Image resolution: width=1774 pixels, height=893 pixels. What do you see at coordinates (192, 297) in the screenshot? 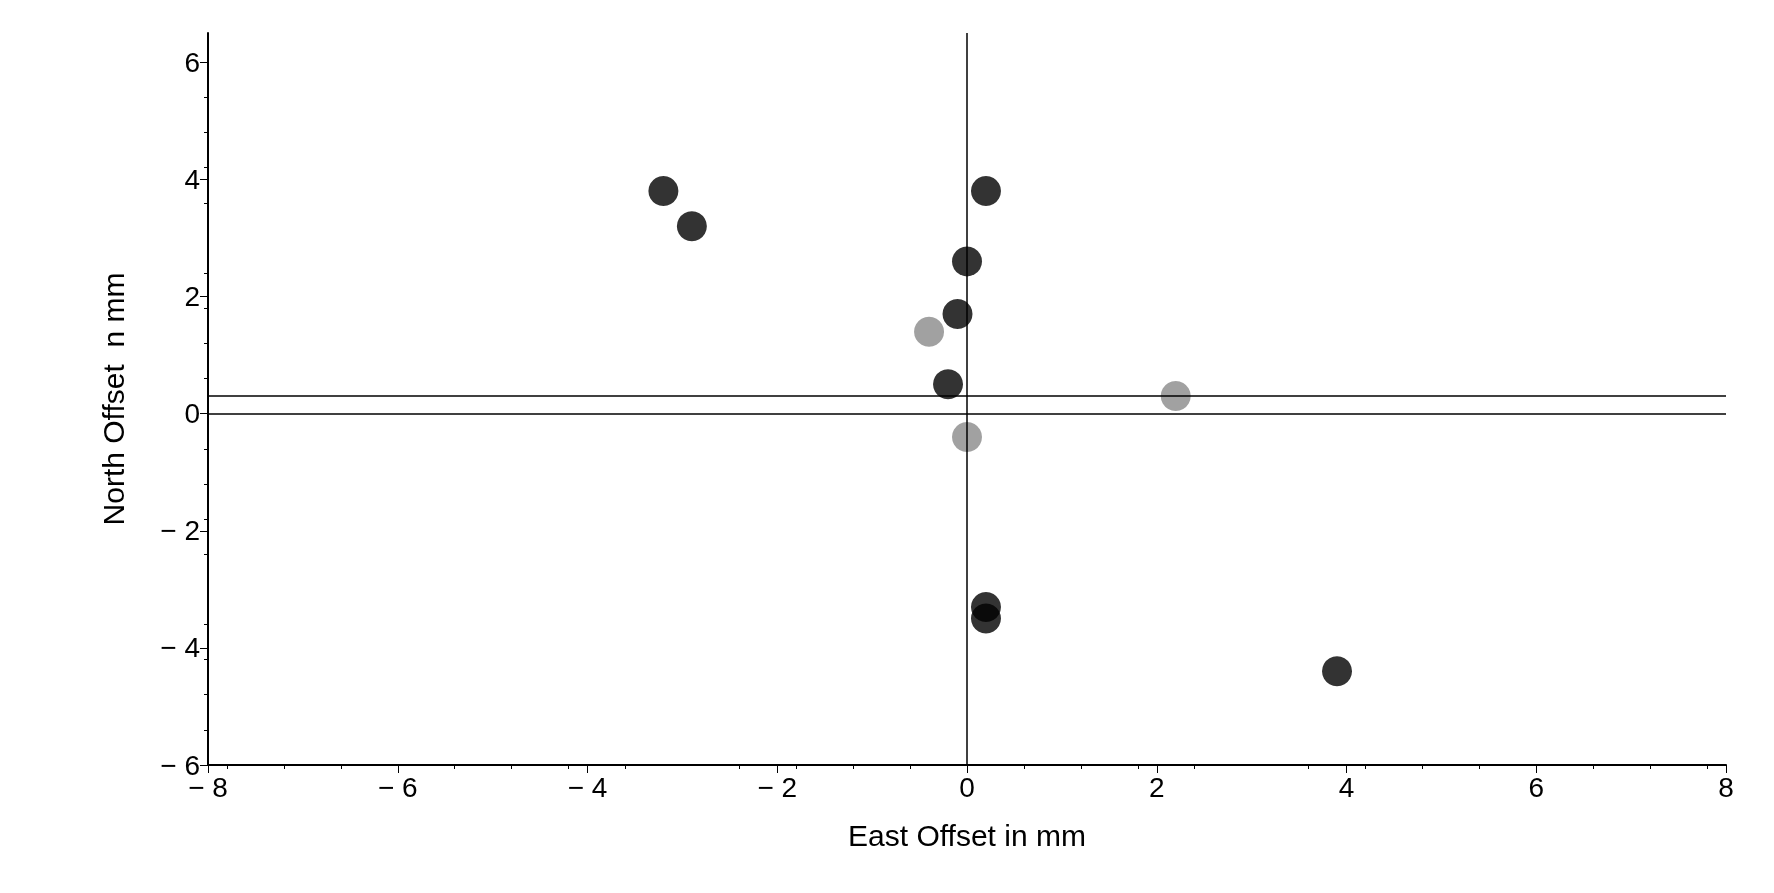
I see `y-tick-label: 2` at bounding box center [192, 297].